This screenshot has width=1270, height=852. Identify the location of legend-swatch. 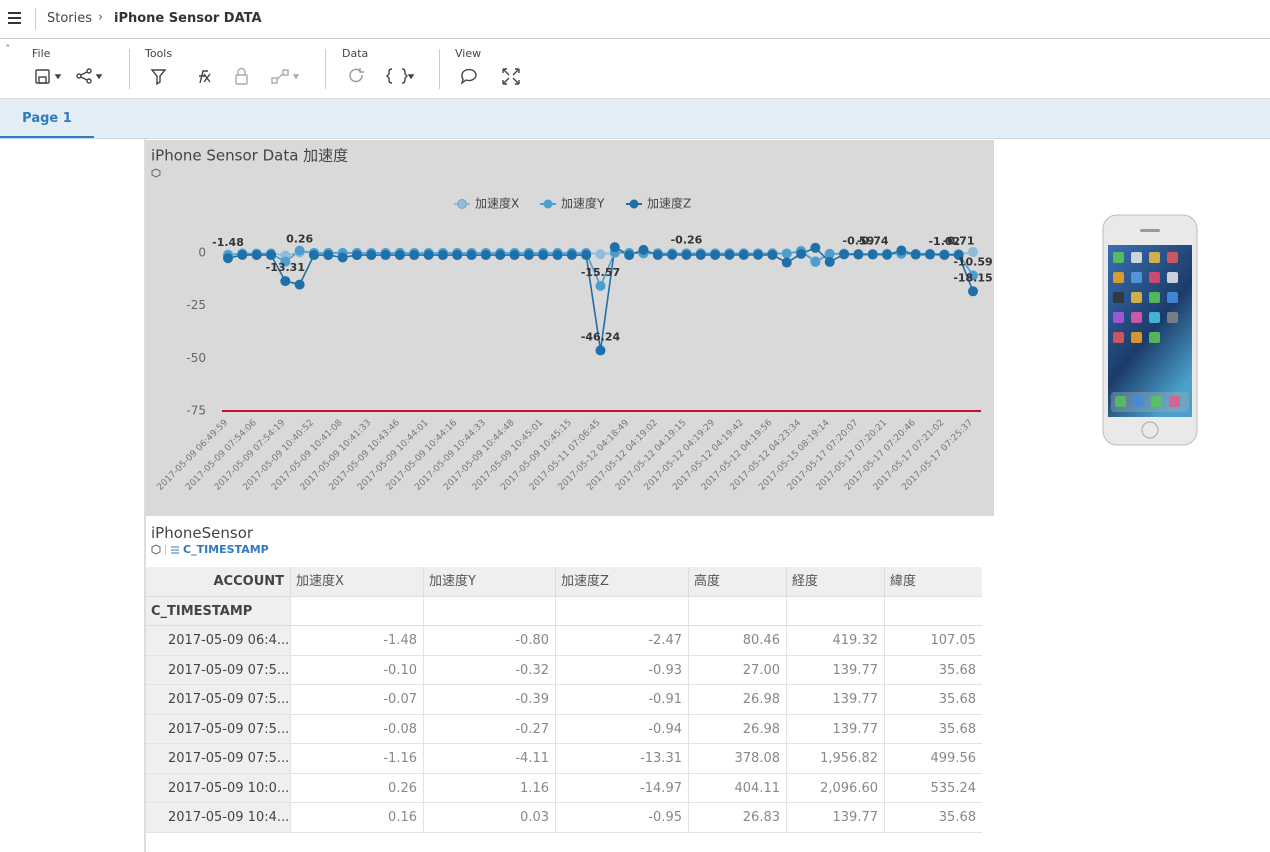
(462, 204).